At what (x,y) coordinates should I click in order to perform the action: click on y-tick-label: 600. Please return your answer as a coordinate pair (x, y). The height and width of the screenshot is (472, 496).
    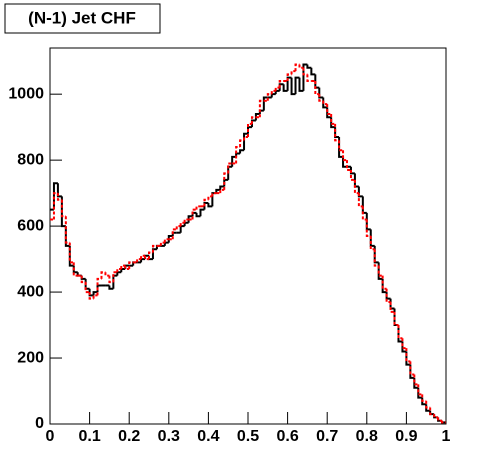
    Looking at the image, I should click on (30, 225).